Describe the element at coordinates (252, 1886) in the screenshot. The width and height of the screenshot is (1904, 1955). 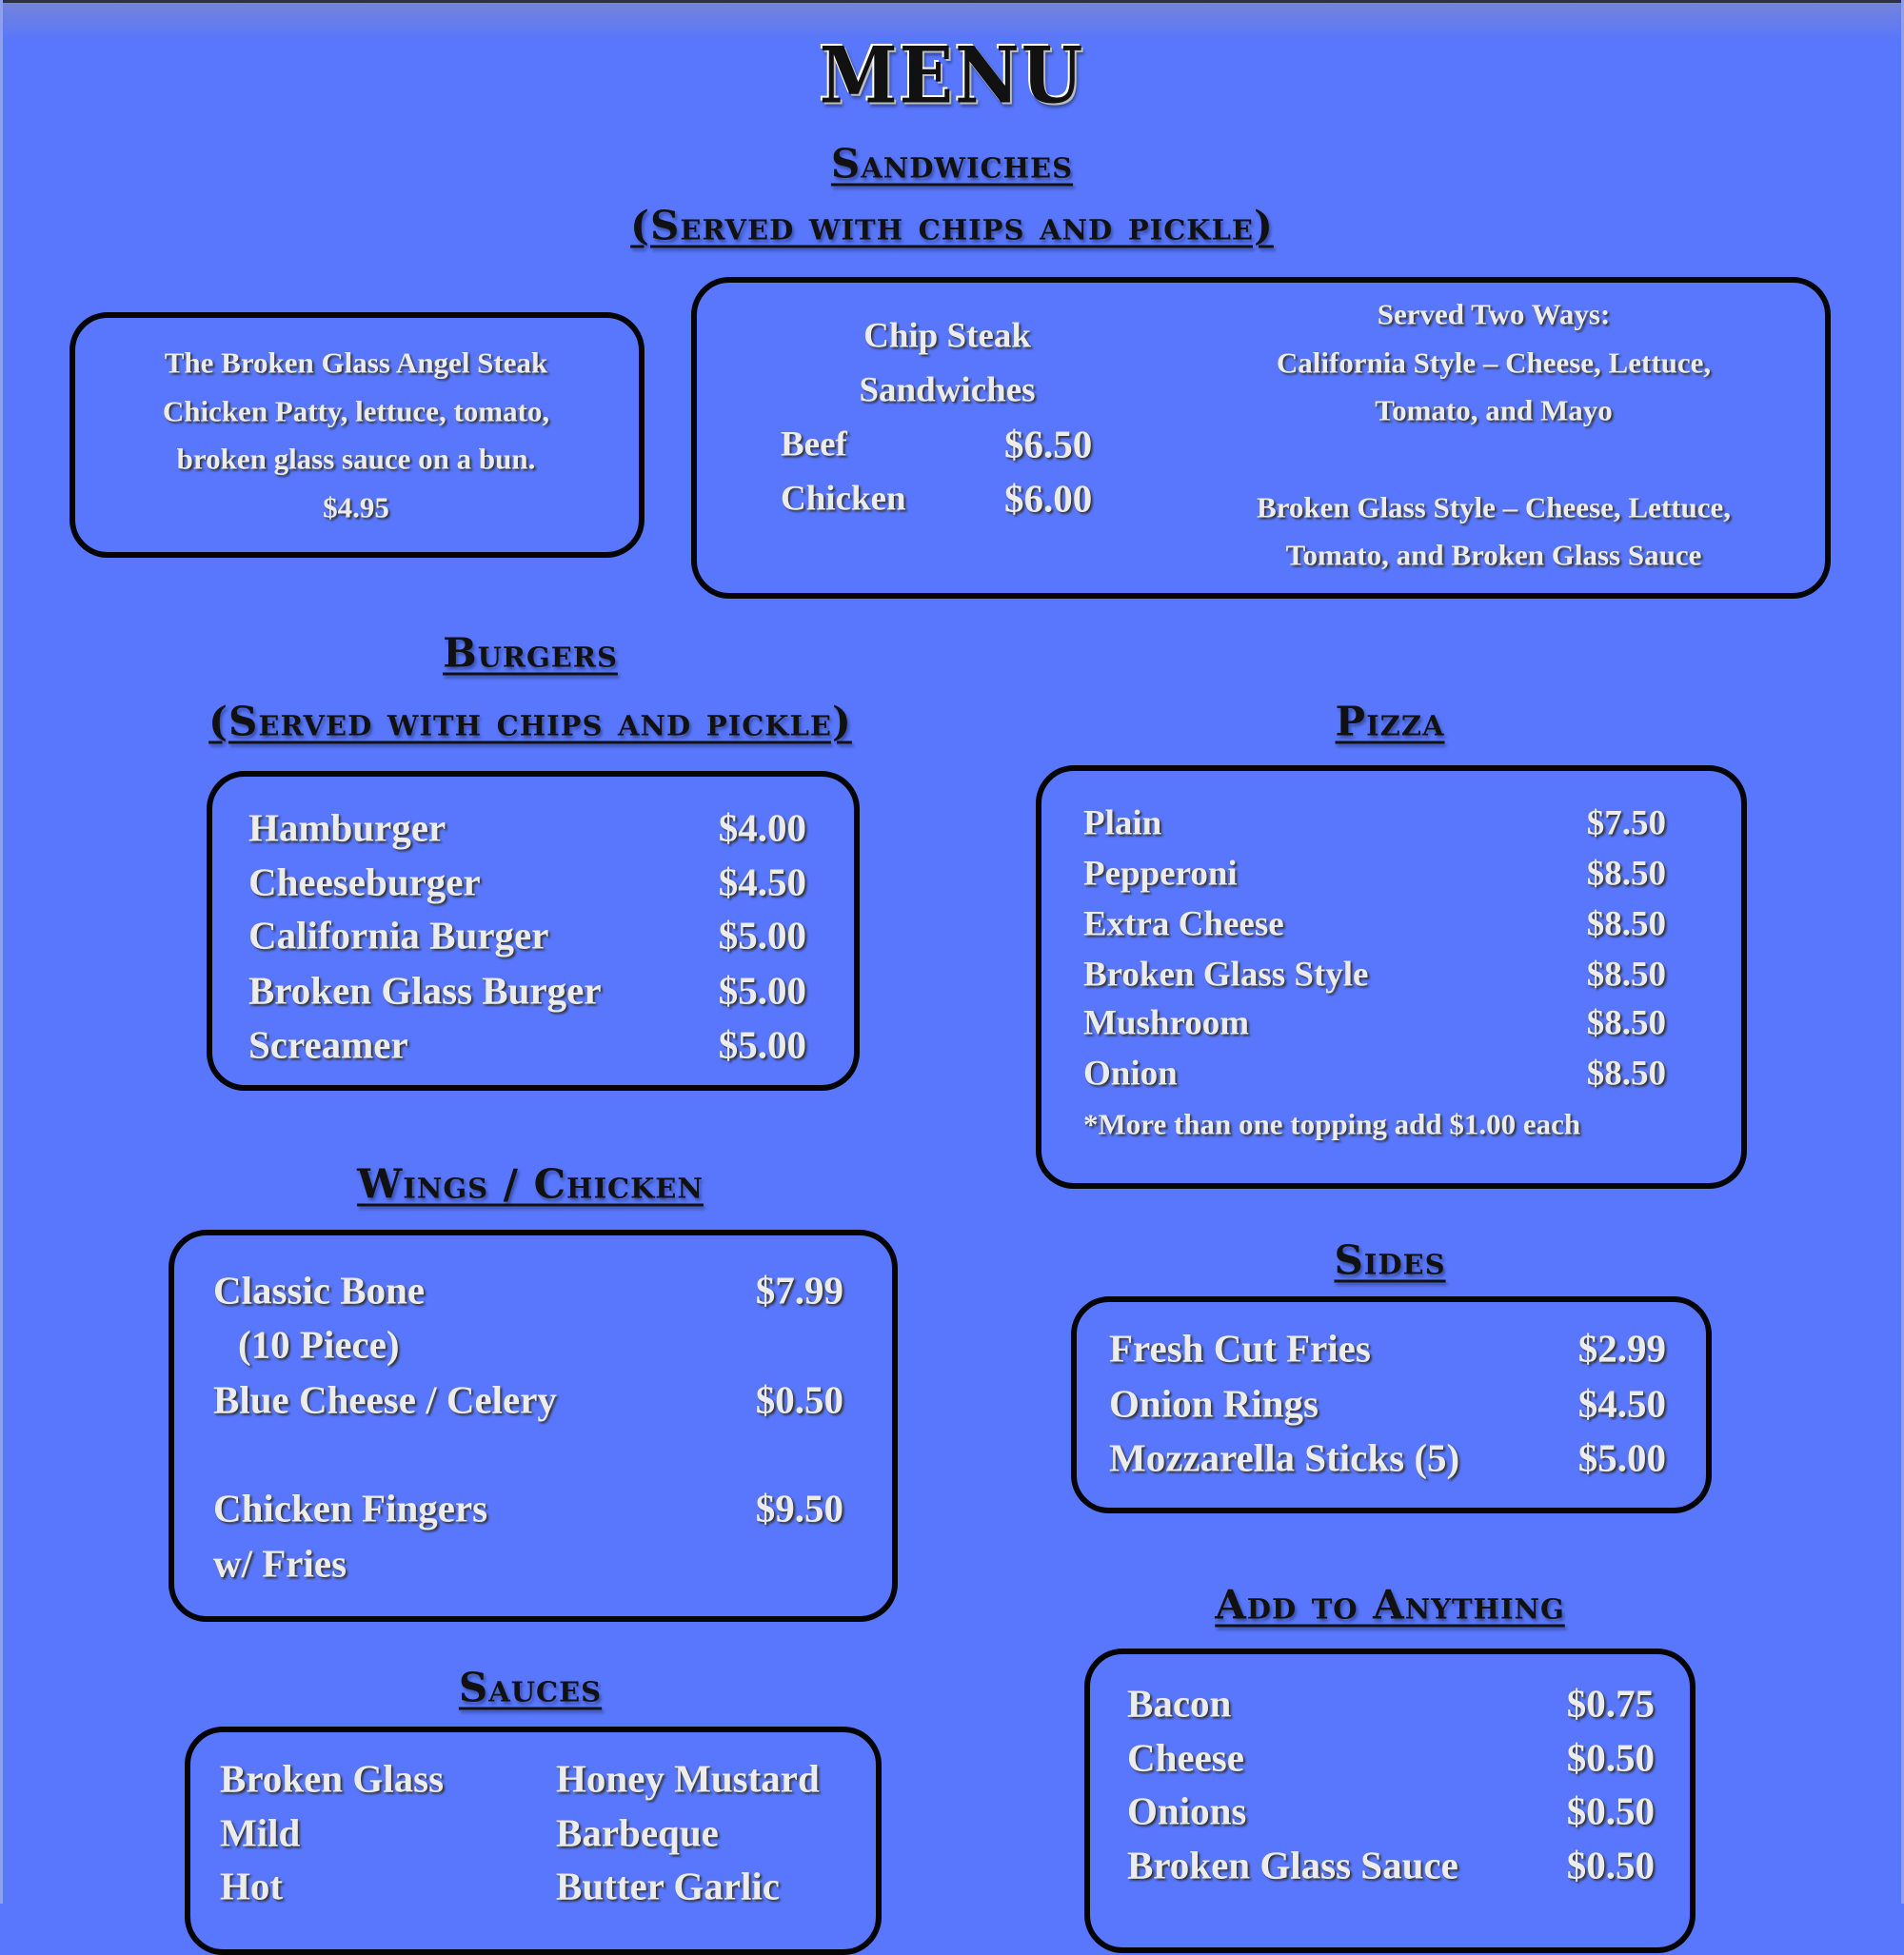
I see `sauce-item: Hot` at that location.